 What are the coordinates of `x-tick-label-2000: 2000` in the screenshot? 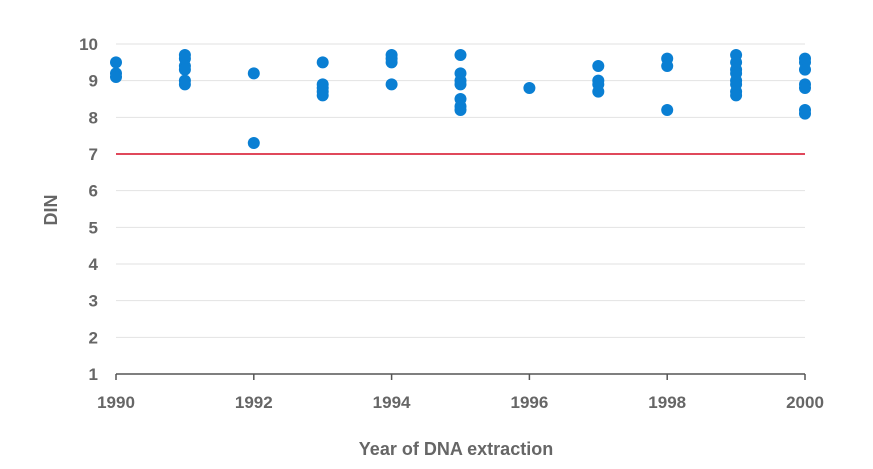 It's located at (805, 402).